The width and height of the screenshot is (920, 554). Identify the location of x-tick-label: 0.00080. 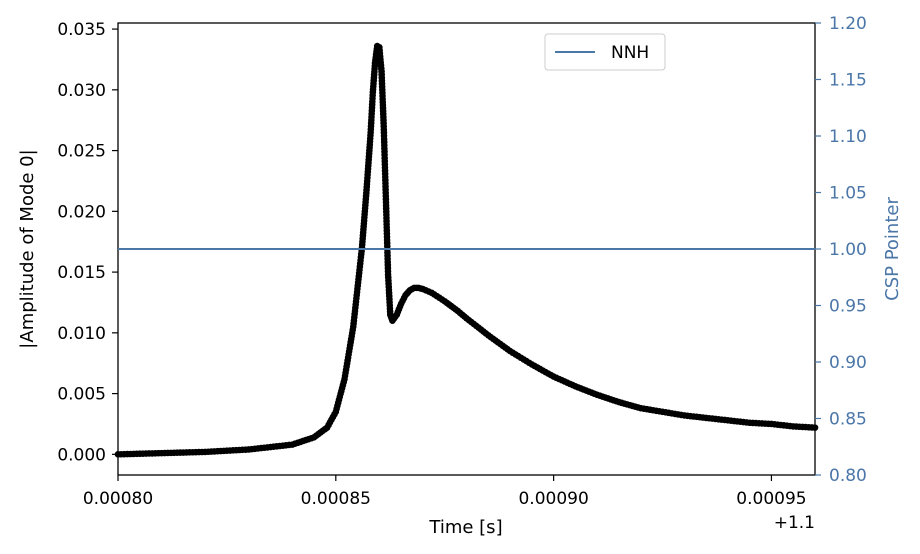
(118, 499).